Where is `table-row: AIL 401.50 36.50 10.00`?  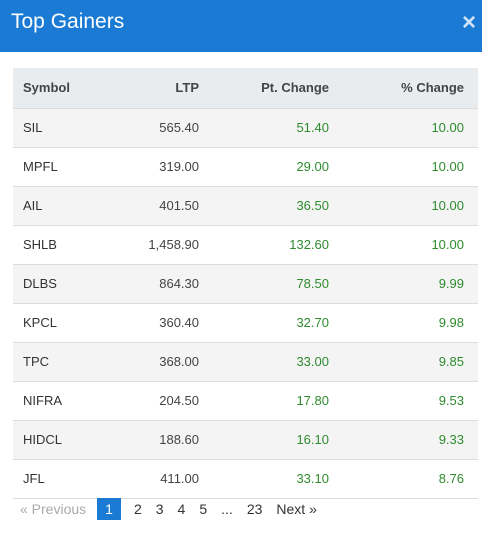 table-row: AIL 401.50 36.50 10.00 is located at coordinates (245, 206).